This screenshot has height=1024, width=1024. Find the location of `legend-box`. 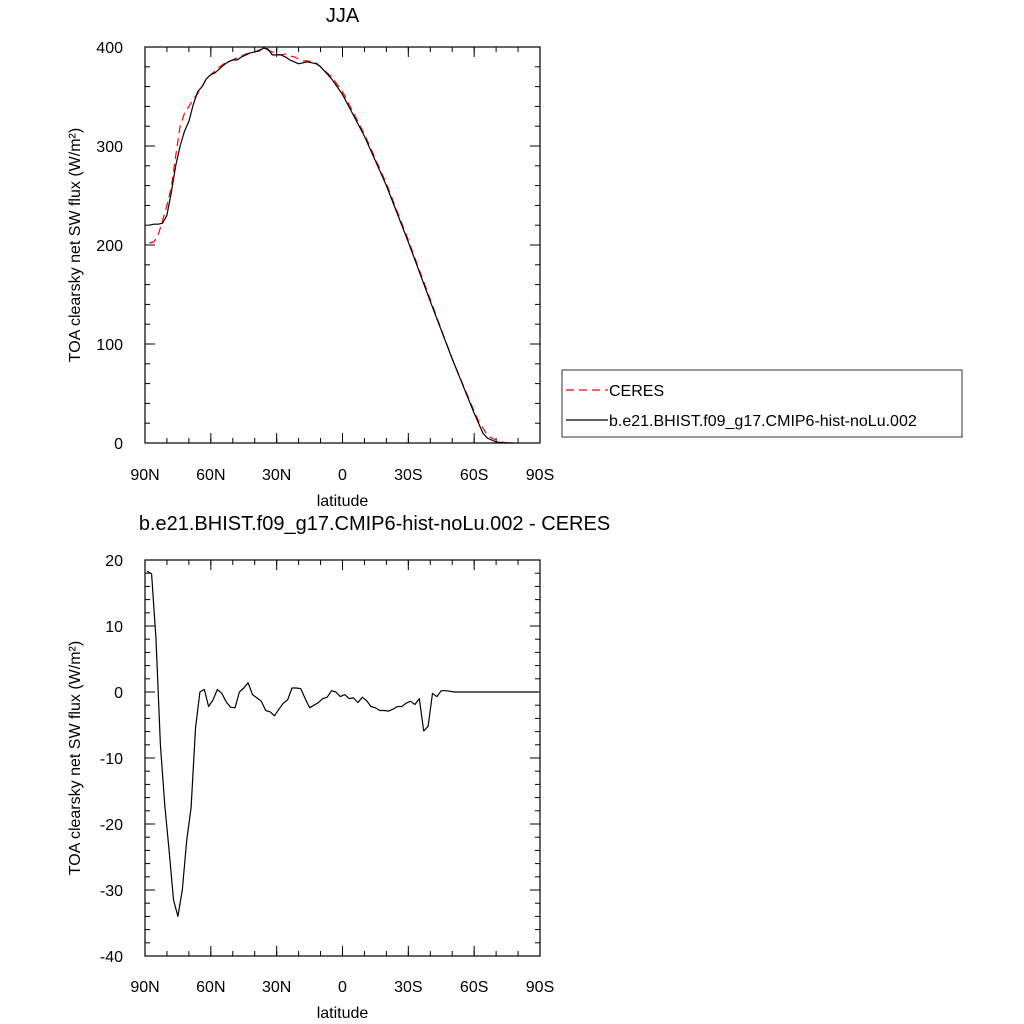

legend-box is located at coordinates (762, 403).